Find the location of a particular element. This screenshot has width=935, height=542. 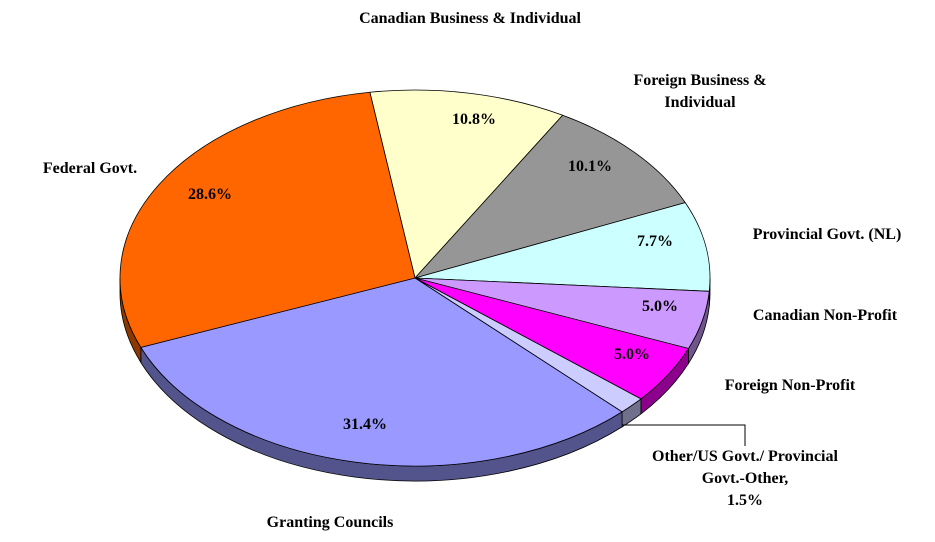

slice-label: Provincial Govt. (NL) is located at coordinates (827, 235).